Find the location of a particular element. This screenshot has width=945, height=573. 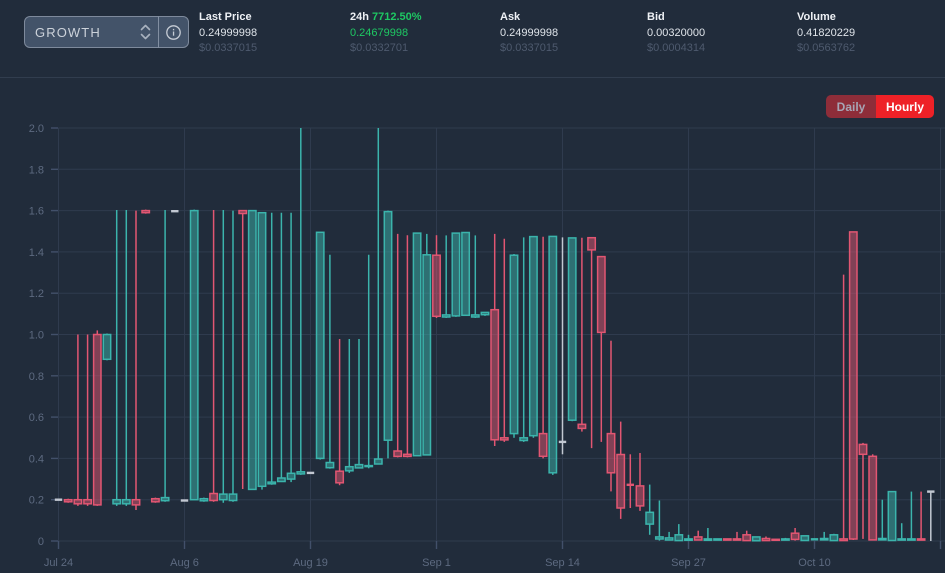

svg-text: Aug 19 is located at coordinates (310, 563).